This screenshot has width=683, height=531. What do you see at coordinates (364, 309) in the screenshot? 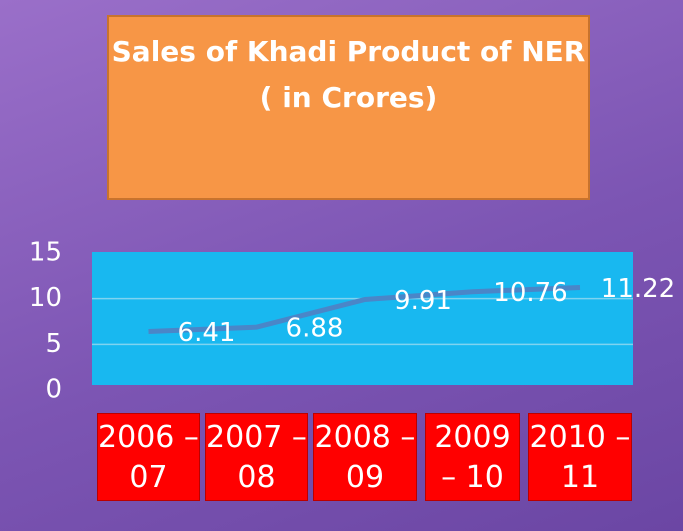
I see `data-line` at bounding box center [364, 309].